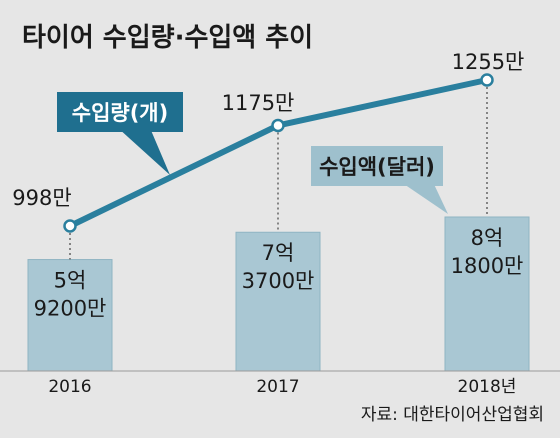  I want to click on value-callout-pointer, so click(423, 197).